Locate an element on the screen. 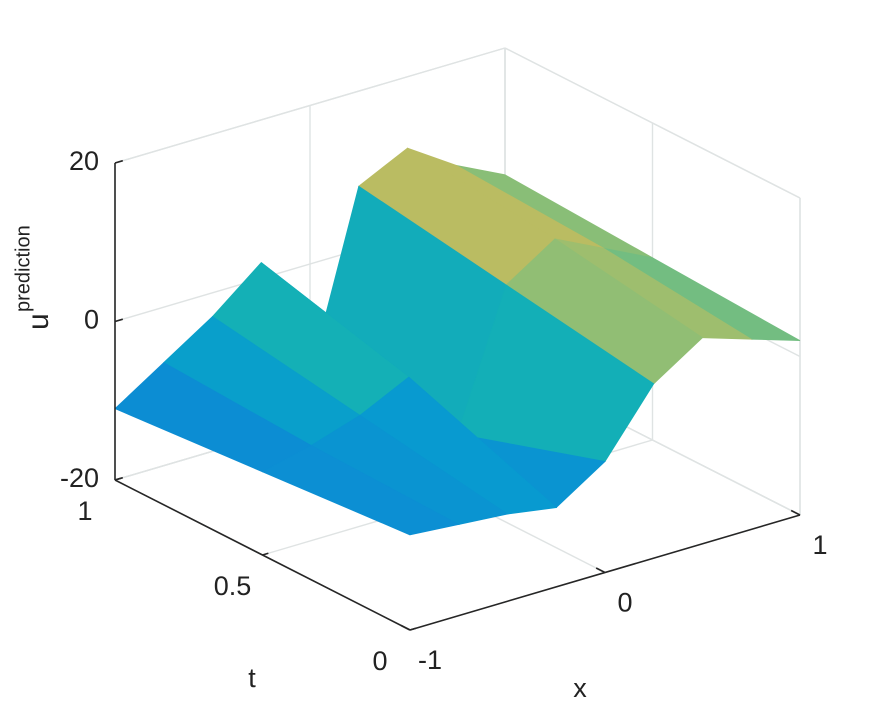 This screenshot has height=707, width=883. x-tick-label: 0 is located at coordinates (624, 603).